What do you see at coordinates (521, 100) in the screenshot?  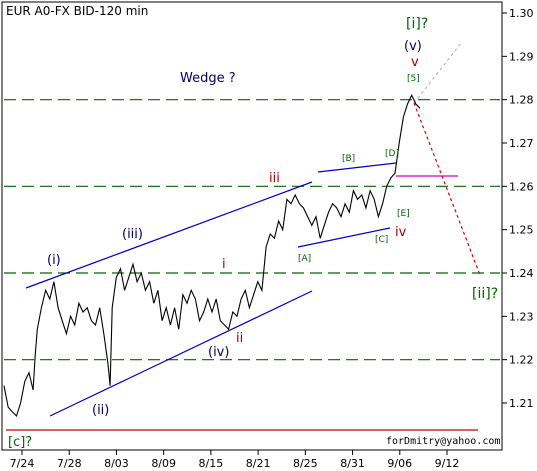 I see `y-tick-label: 1.28` at bounding box center [521, 100].